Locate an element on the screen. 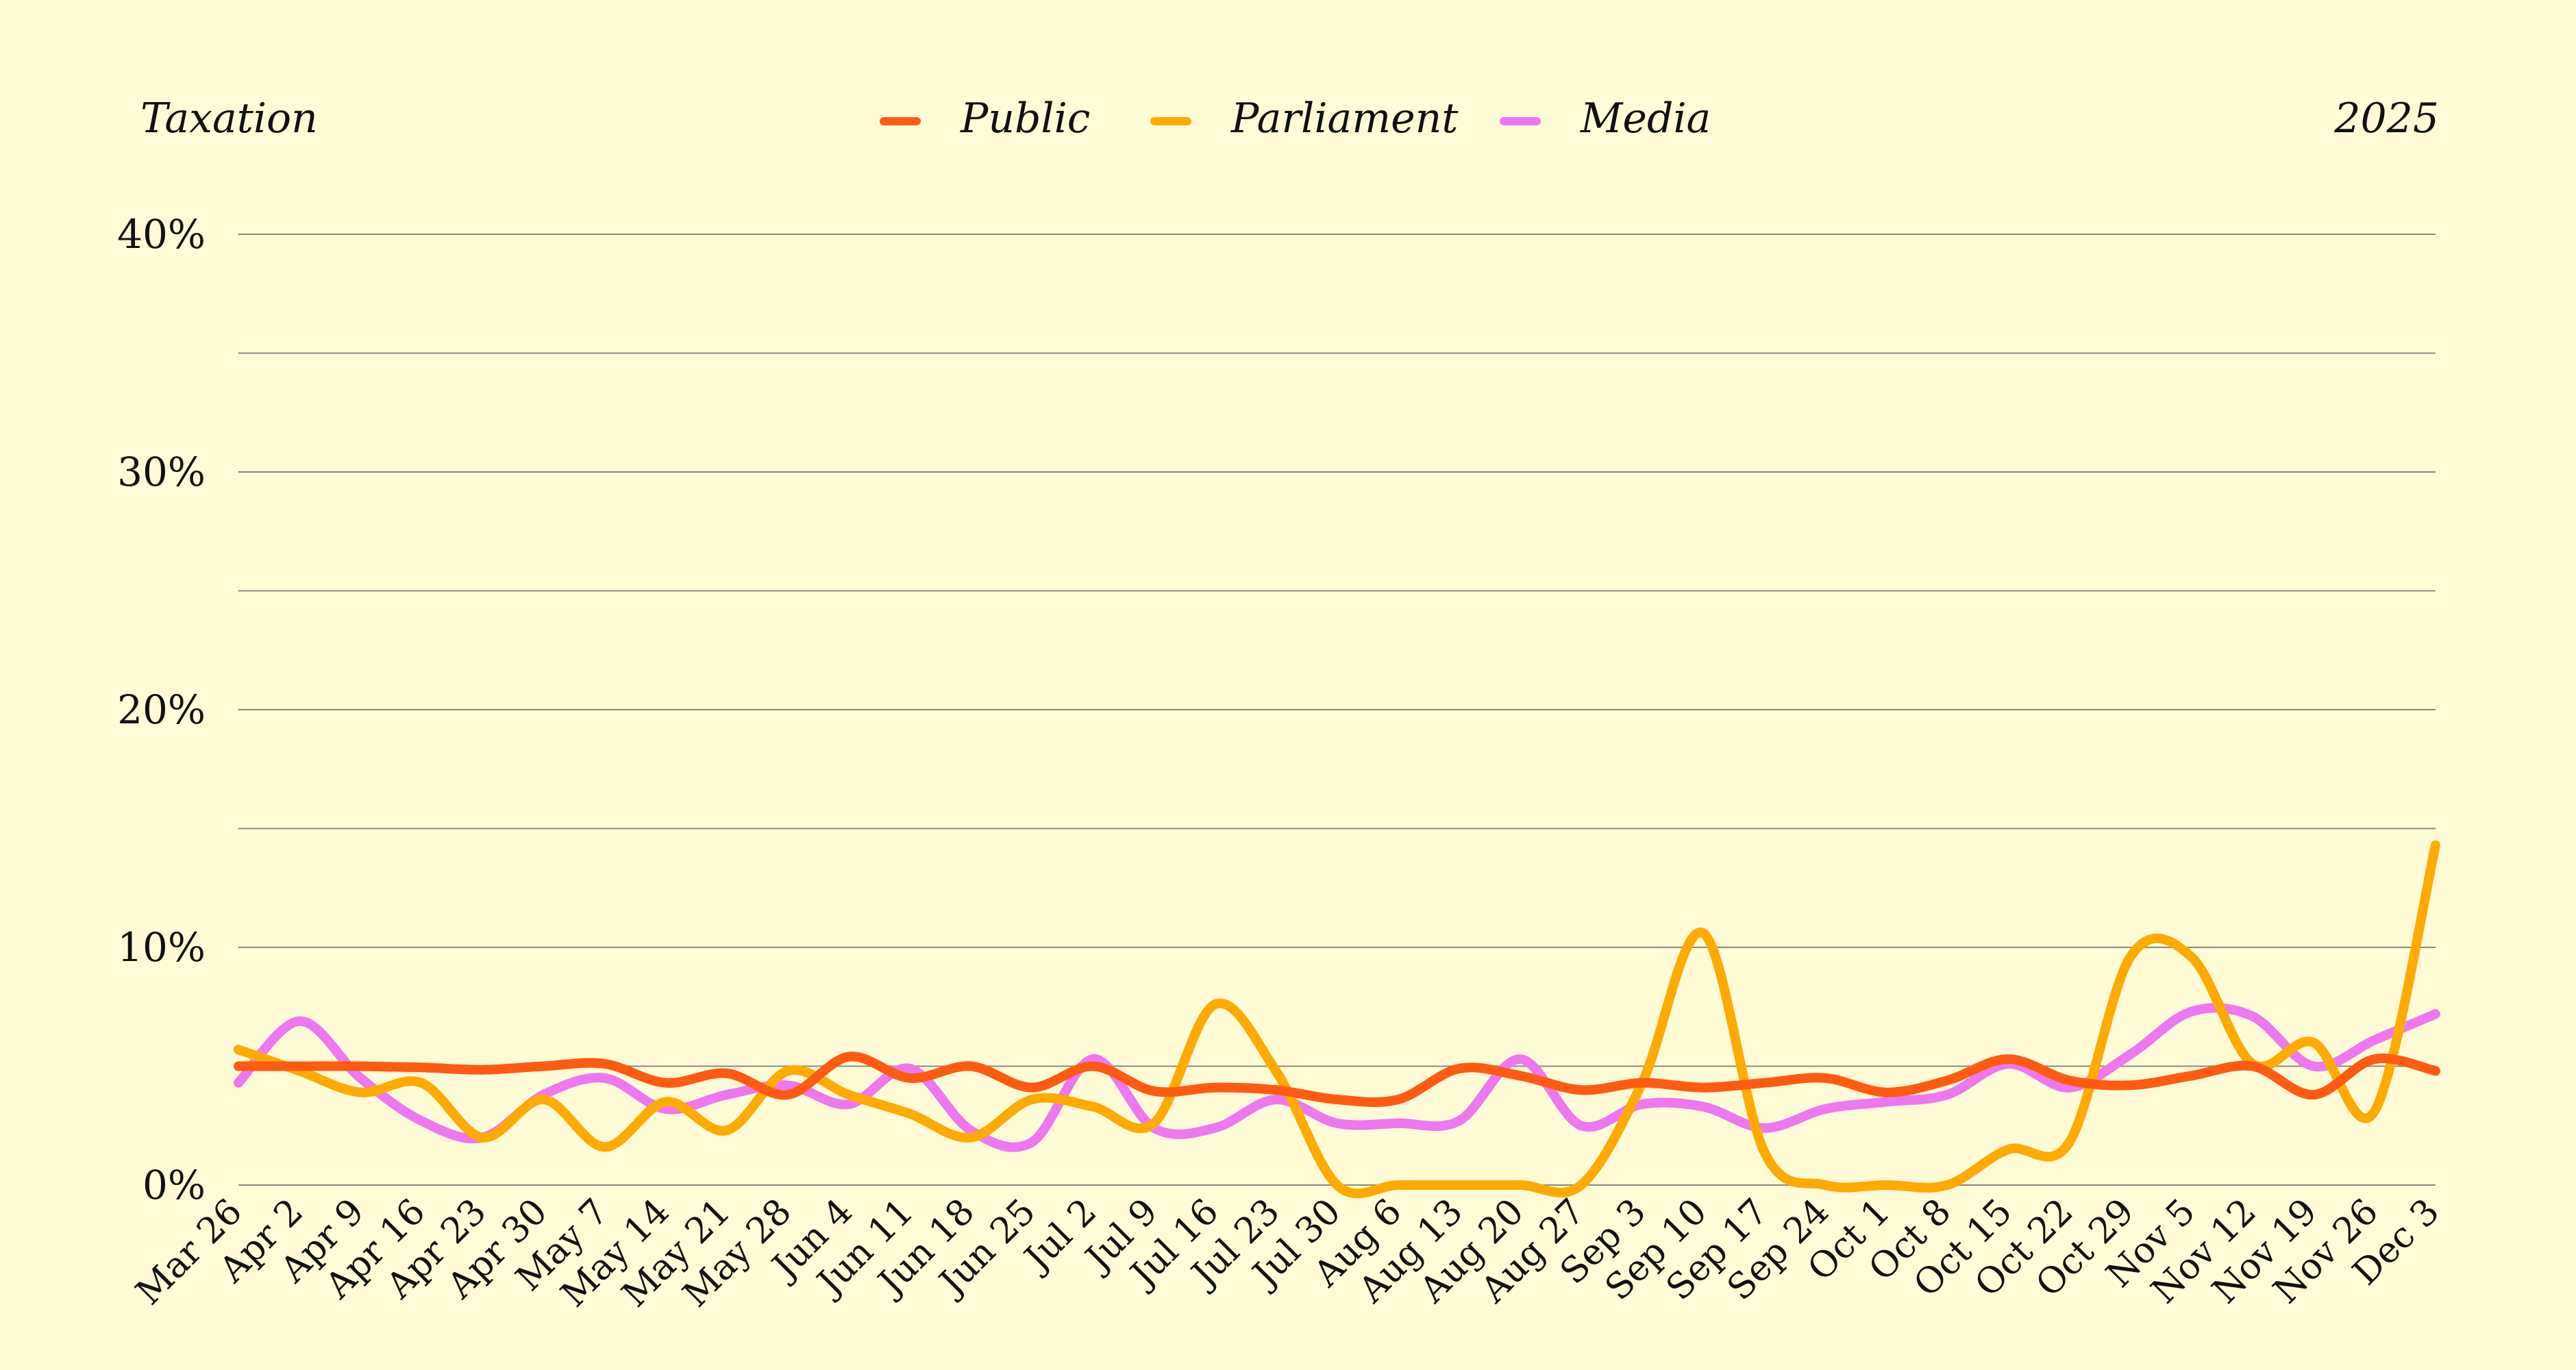  legend: Public Parliament Media is located at coordinates (1295, 119).